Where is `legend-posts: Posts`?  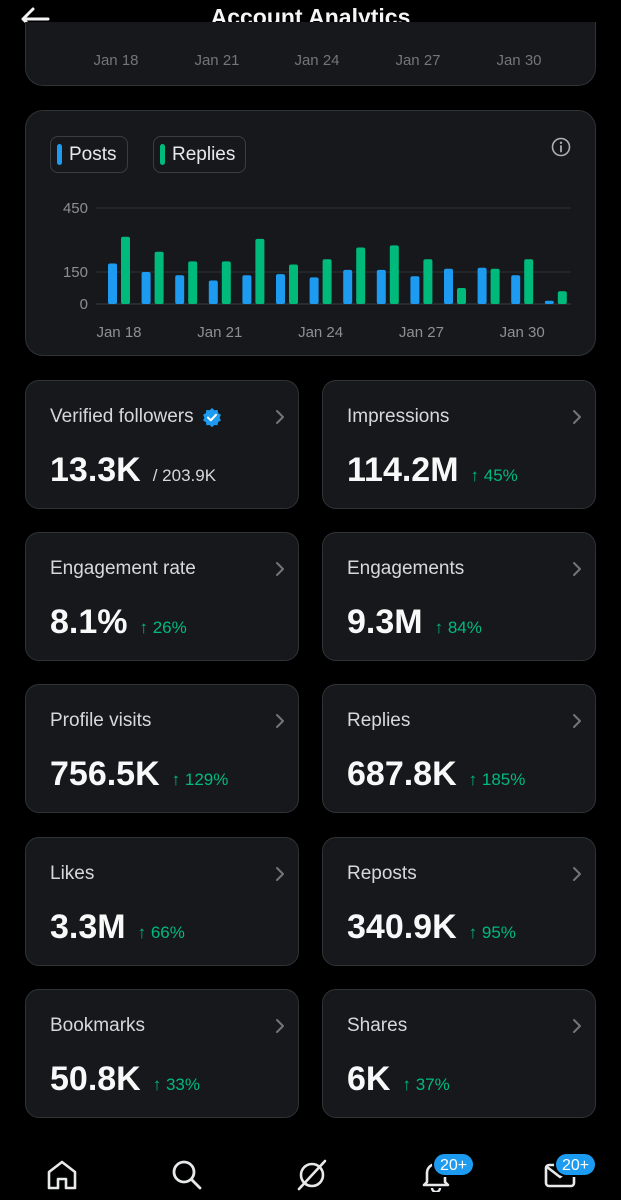
legend-posts: Posts is located at coordinates (89, 154).